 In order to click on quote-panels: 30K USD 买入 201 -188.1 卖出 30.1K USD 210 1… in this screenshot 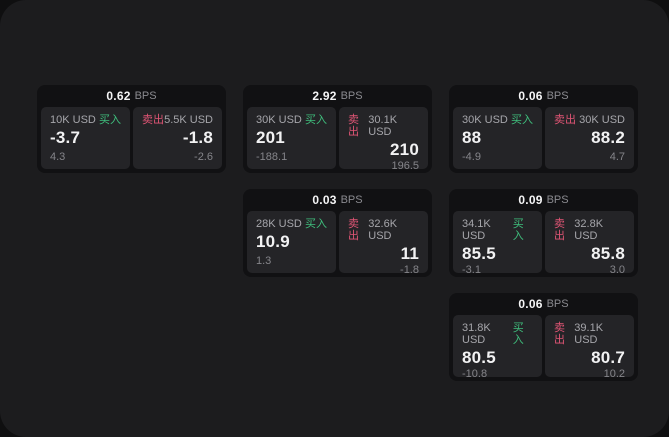, I will do `click(337, 139)`.